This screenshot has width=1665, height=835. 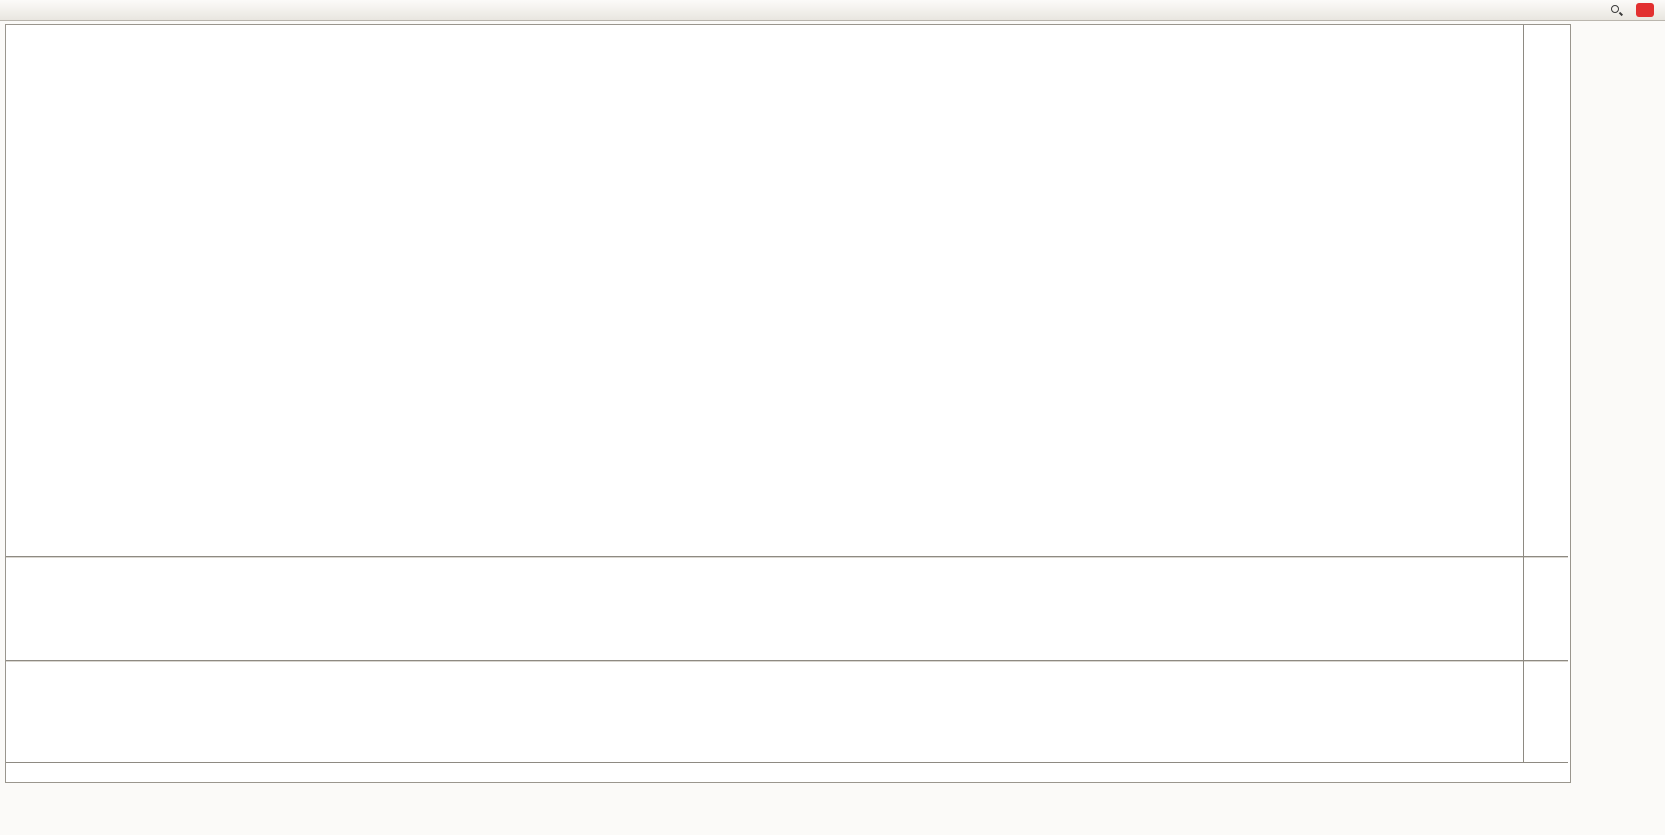 I want to click on toolbar-right, so click(x=1630, y=10).